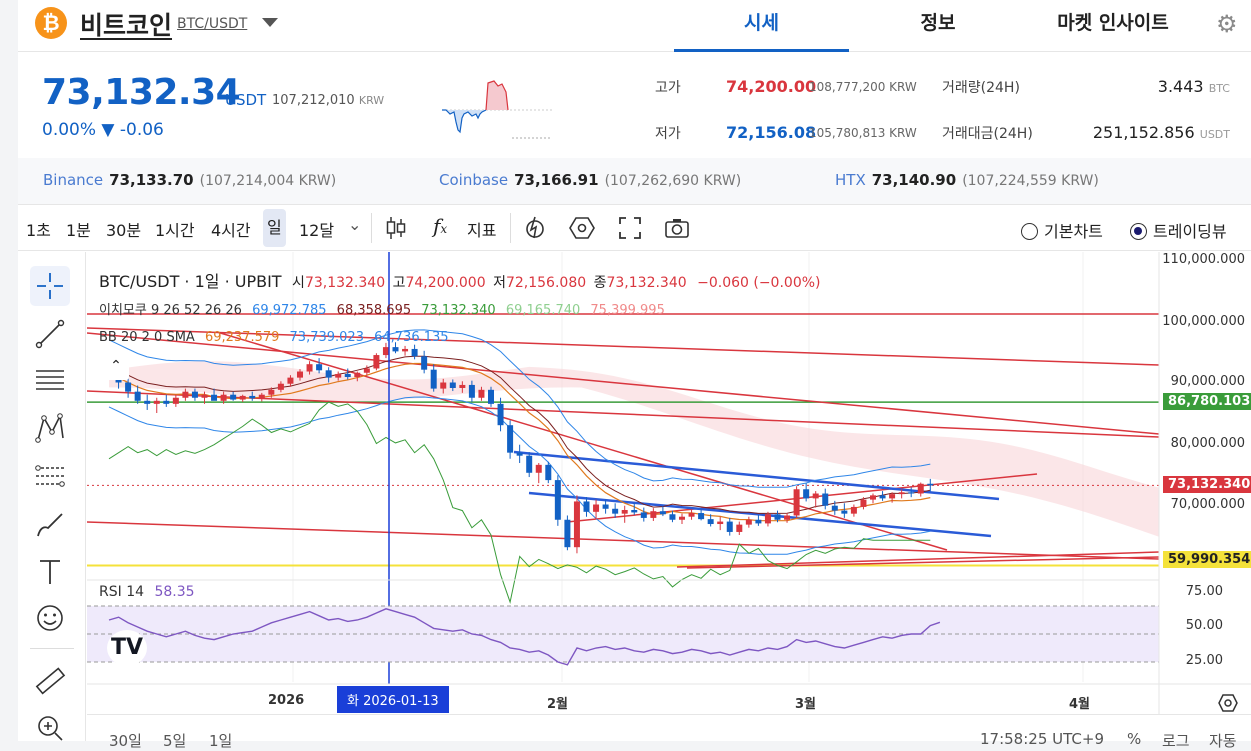 This screenshot has width=1251, height=751. Describe the element at coordinates (1207, 443) in the screenshot. I see `price-axis-label: 80,000.000` at that location.